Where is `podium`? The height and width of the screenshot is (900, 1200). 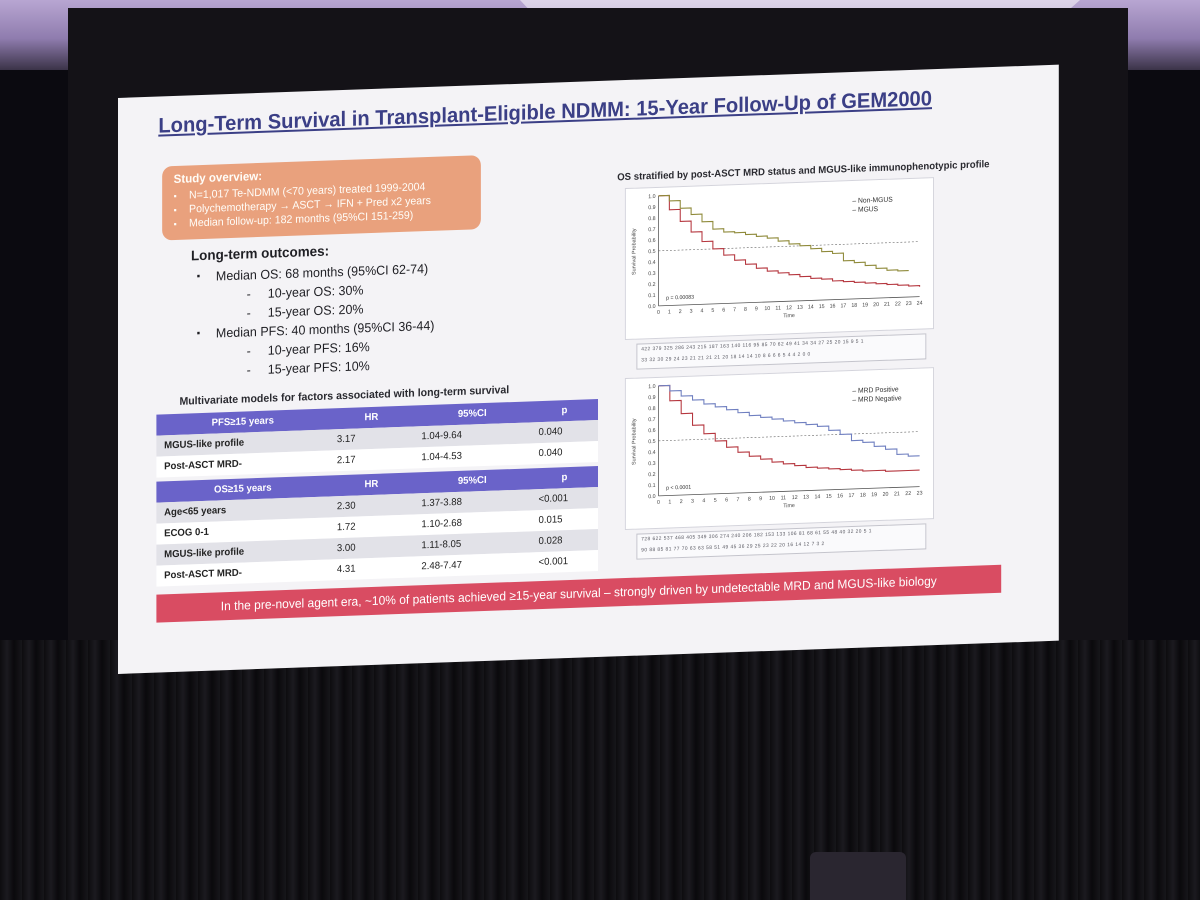
podium is located at coordinates (858, 876).